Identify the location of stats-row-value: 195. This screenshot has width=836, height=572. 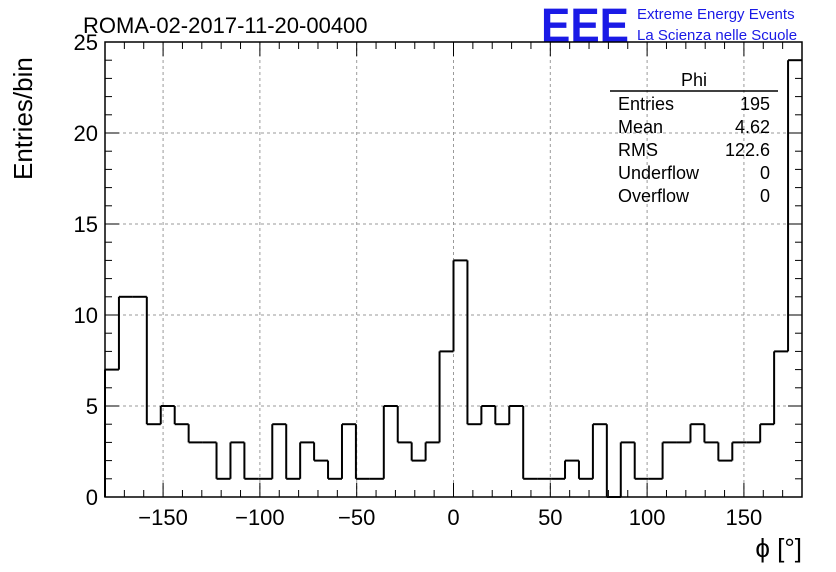
(755, 104).